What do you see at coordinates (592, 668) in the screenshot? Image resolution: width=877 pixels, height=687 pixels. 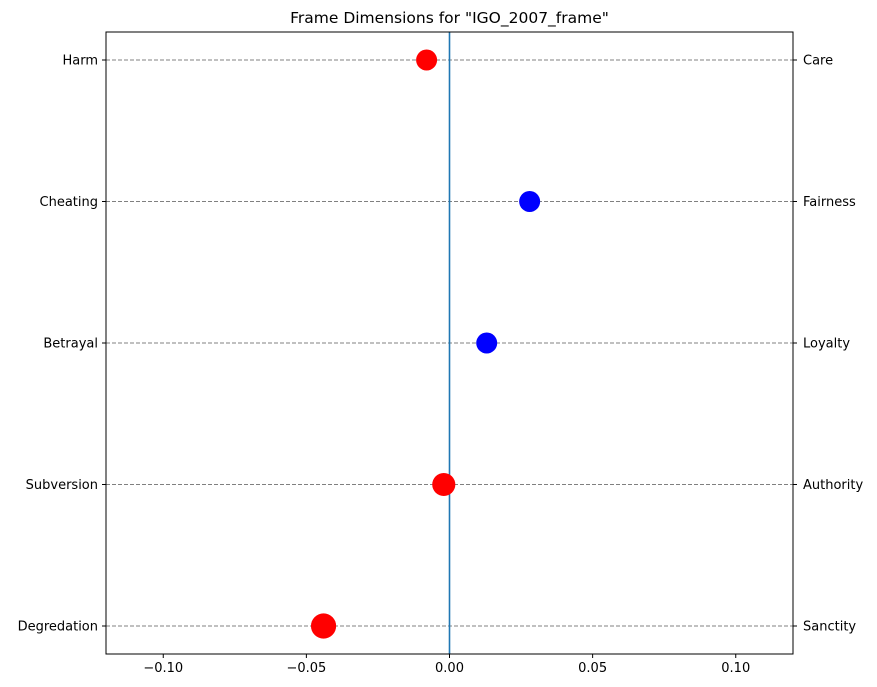 I see `x-tick-label: 0.05` at bounding box center [592, 668].